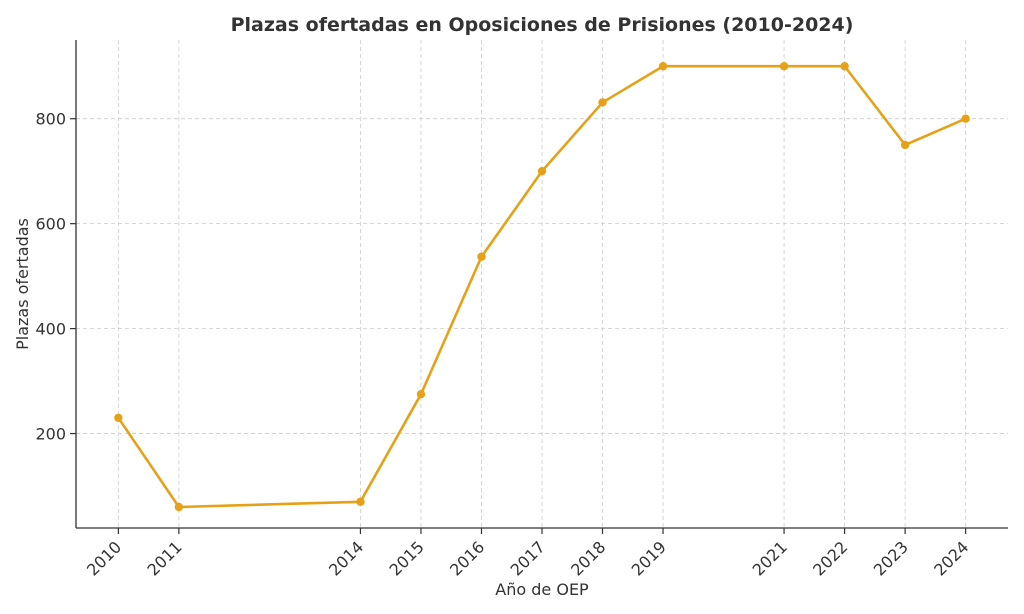  Describe the element at coordinates (50, 119) in the screenshot. I see `y-tick-label: 800` at that location.